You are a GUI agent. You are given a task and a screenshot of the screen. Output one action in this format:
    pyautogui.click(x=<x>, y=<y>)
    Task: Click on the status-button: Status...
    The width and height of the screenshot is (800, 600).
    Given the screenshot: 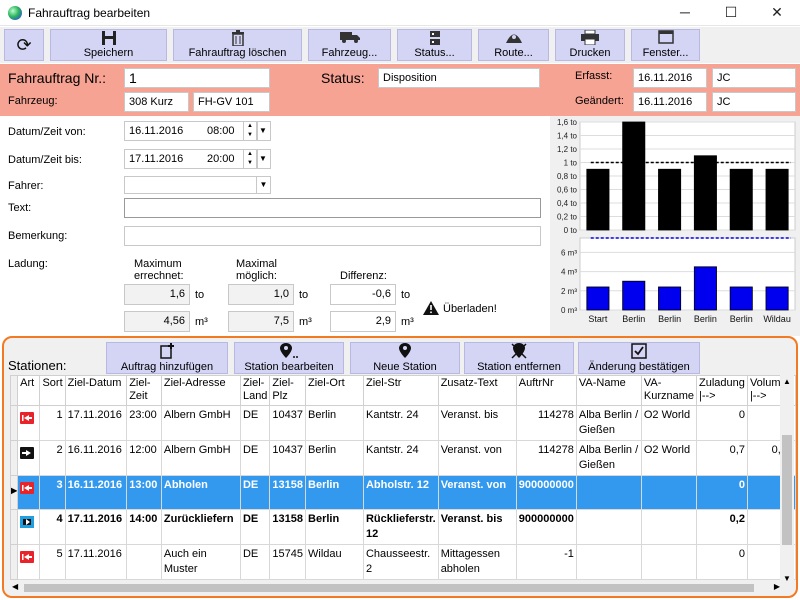 What is the action you would take?
    pyautogui.click(x=434, y=45)
    